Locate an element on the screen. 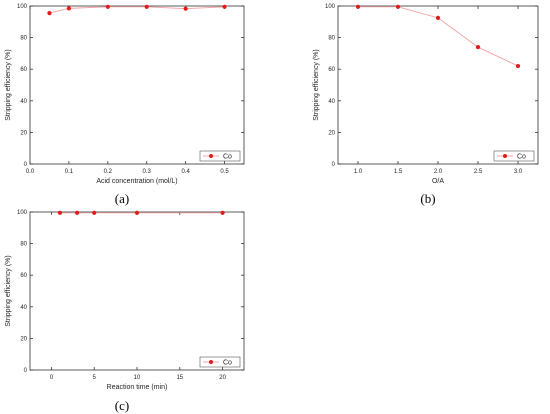  x-tick-label: 15 is located at coordinates (179, 378).